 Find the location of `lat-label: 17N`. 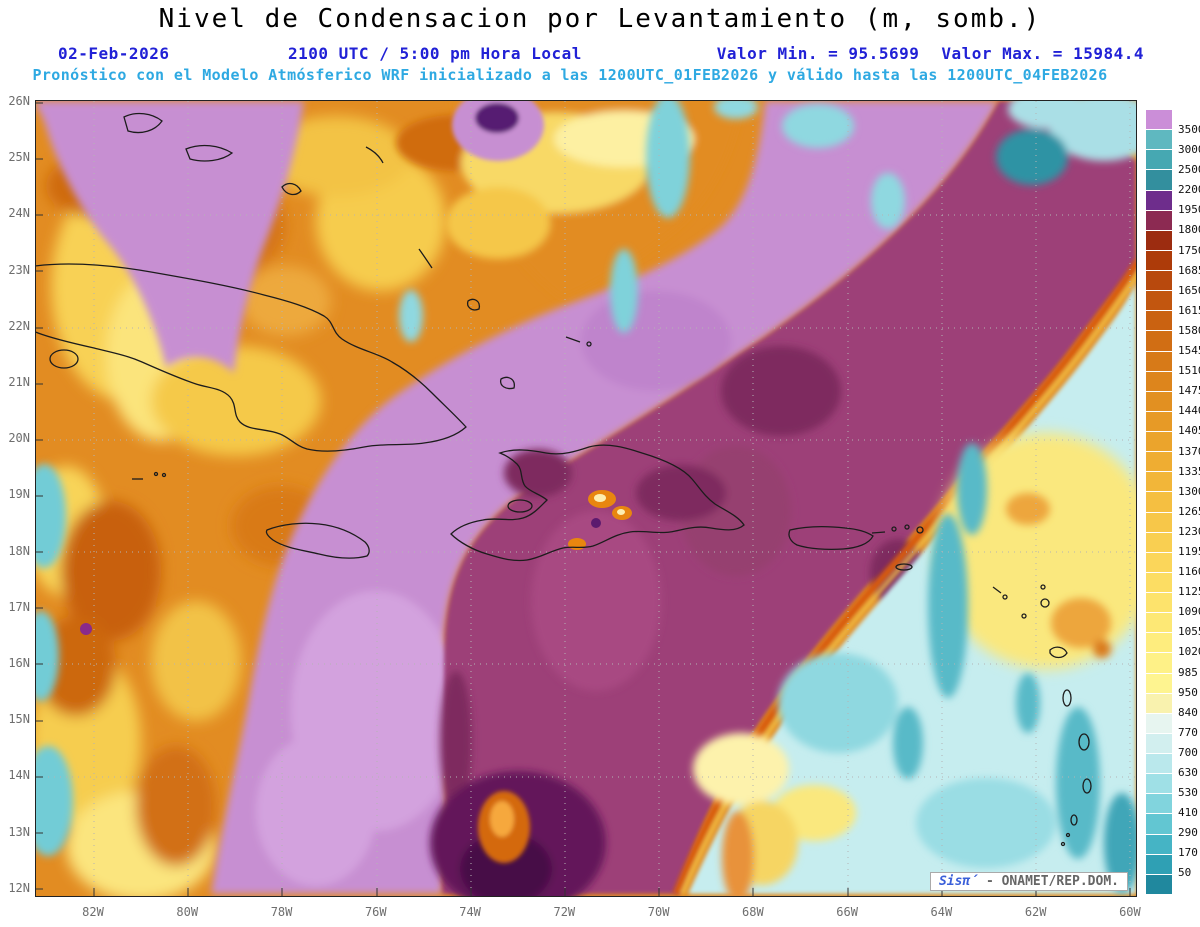

lat-label: 17N is located at coordinates (19, 606).